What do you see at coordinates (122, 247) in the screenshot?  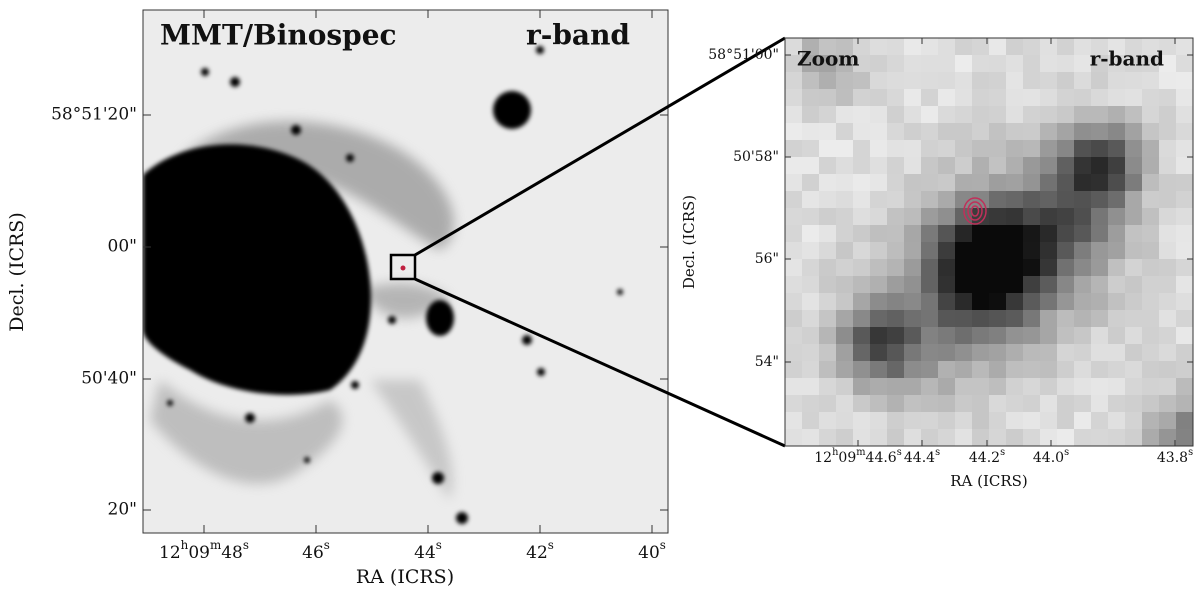 I see `y-tick-label: 00"` at bounding box center [122, 247].